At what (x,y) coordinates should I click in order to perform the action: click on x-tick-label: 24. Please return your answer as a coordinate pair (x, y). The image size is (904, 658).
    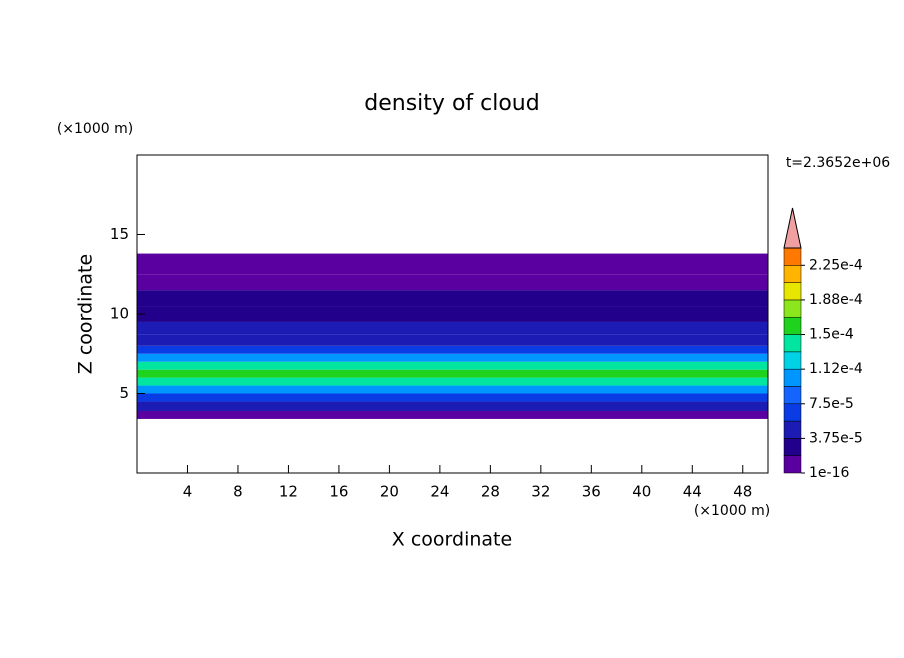
    Looking at the image, I should click on (439, 492).